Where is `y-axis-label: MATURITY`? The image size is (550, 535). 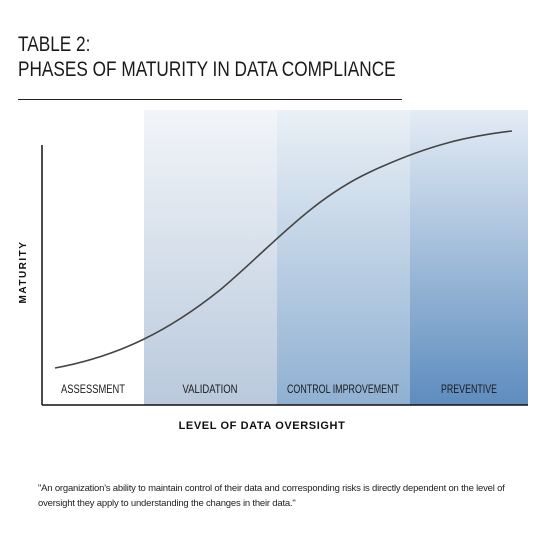
y-axis-label: MATURITY is located at coordinates (23, 272).